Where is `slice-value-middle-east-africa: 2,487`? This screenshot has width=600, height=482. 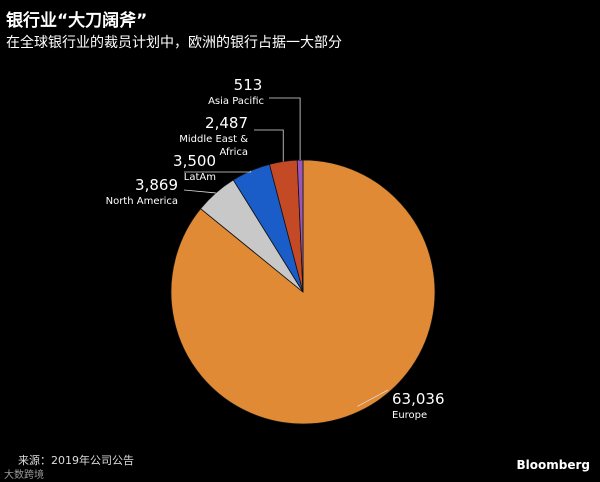
slice-value-middle-east-africa: 2,487 is located at coordinates (226, 123).